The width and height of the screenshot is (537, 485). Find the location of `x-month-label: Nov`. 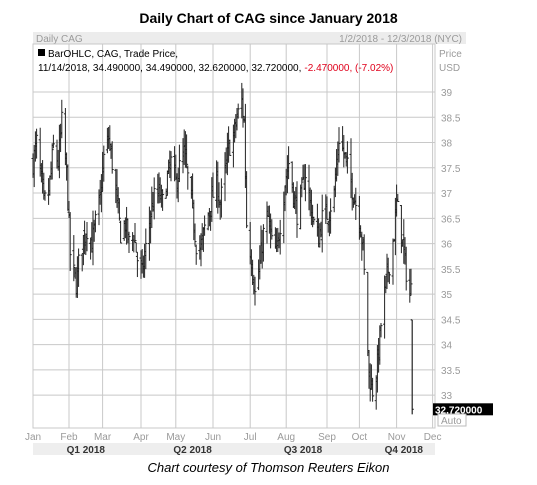

x-month-label: Nov is located at coordinates (397, 437).